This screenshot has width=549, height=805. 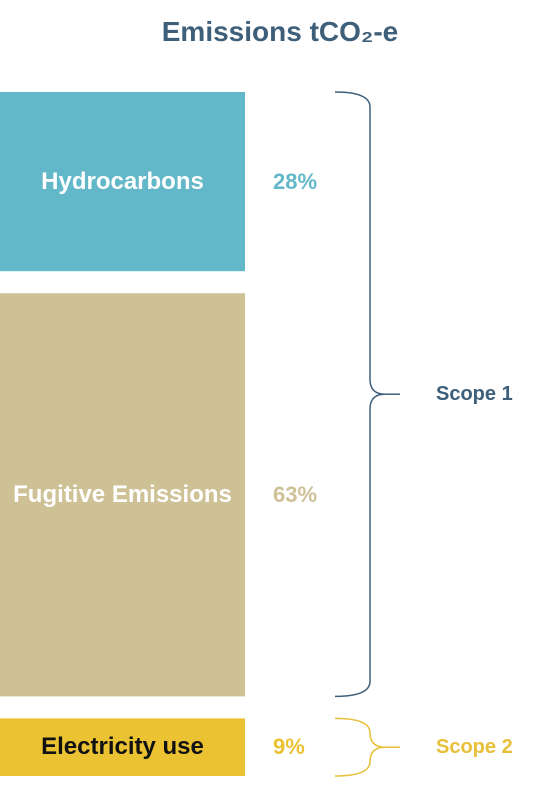 What do you see at coordinates (295, 494) in the screenshot?
I see `value-label: 63%` at bounding box center [295, 494].